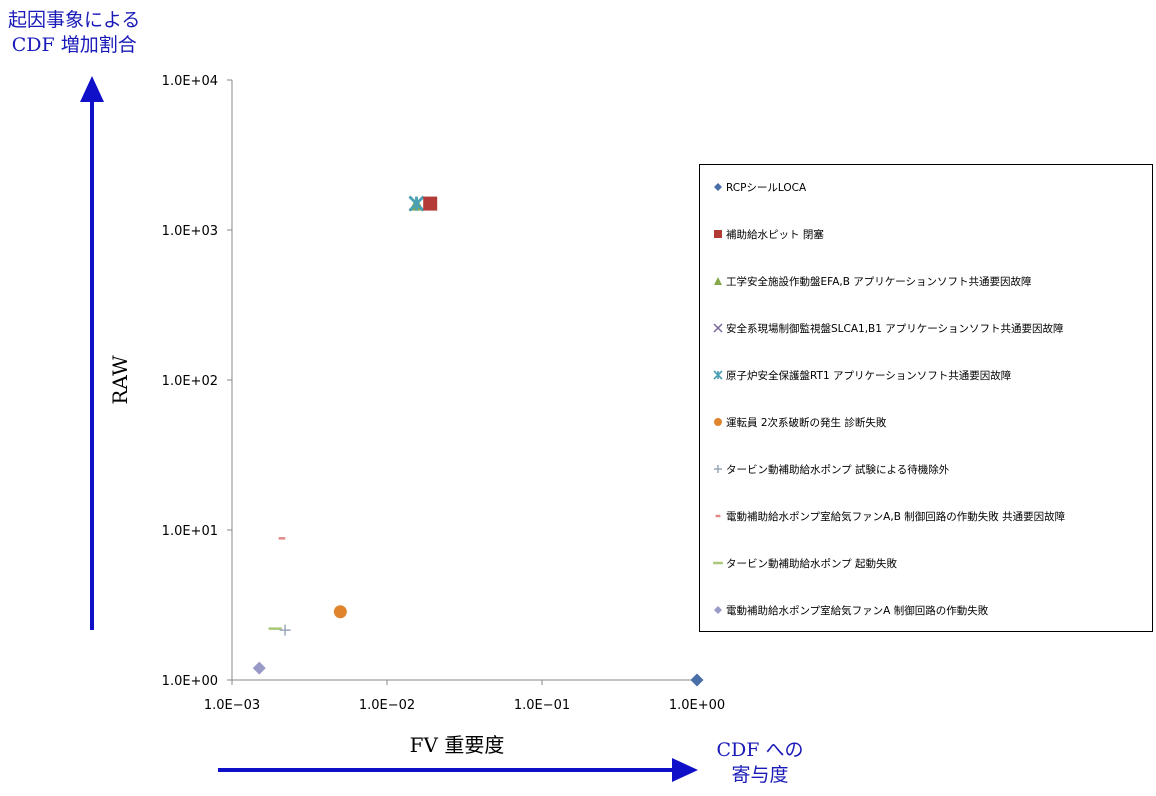 The image size is (1156, 796). Describe the element at coordinates (812, 563) in the screenshot. I see `legend-label: タービン動補助給水ポンプ 起動失敗` at that location.